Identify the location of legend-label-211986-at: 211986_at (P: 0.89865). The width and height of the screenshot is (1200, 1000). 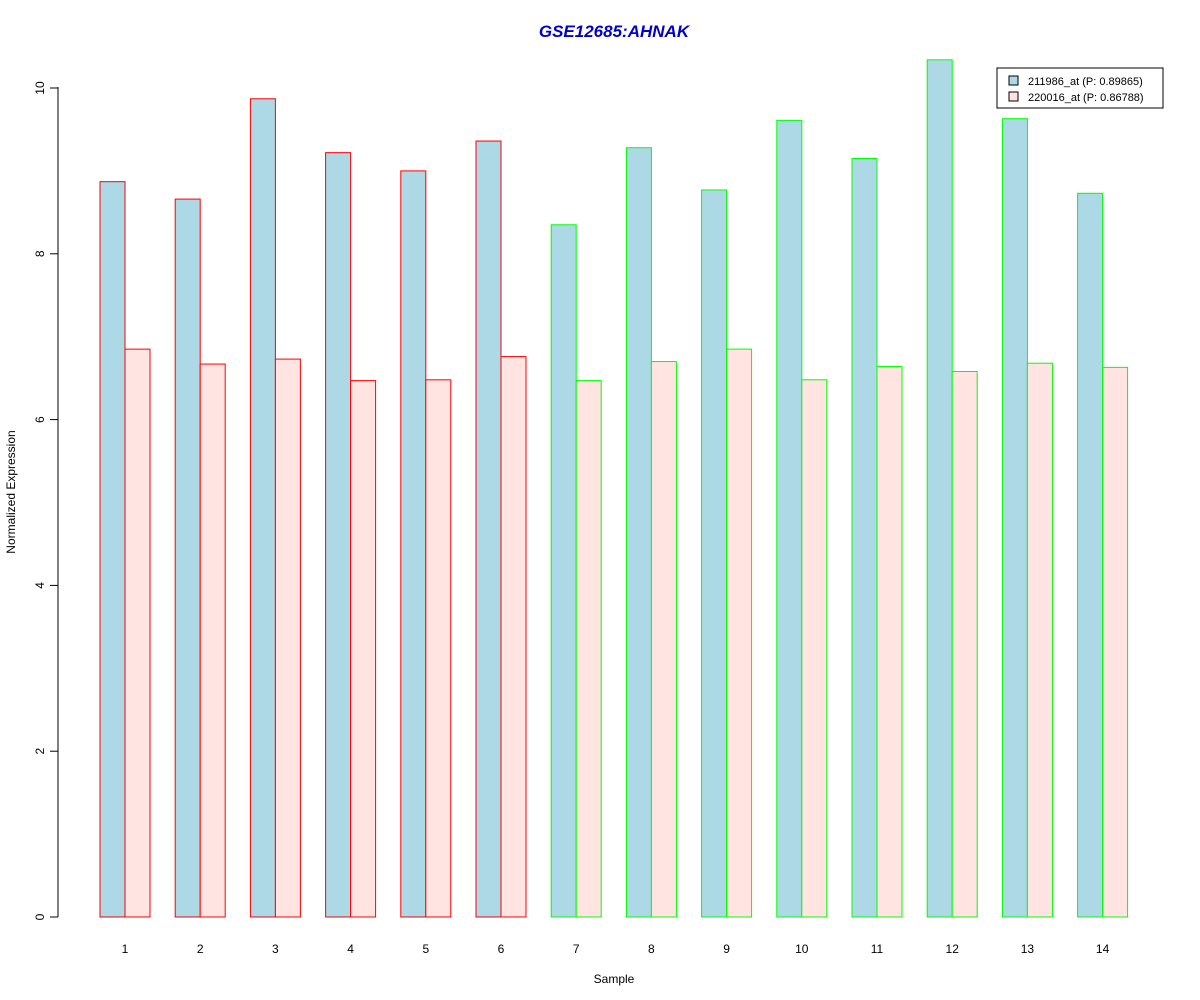
(1085, 82).